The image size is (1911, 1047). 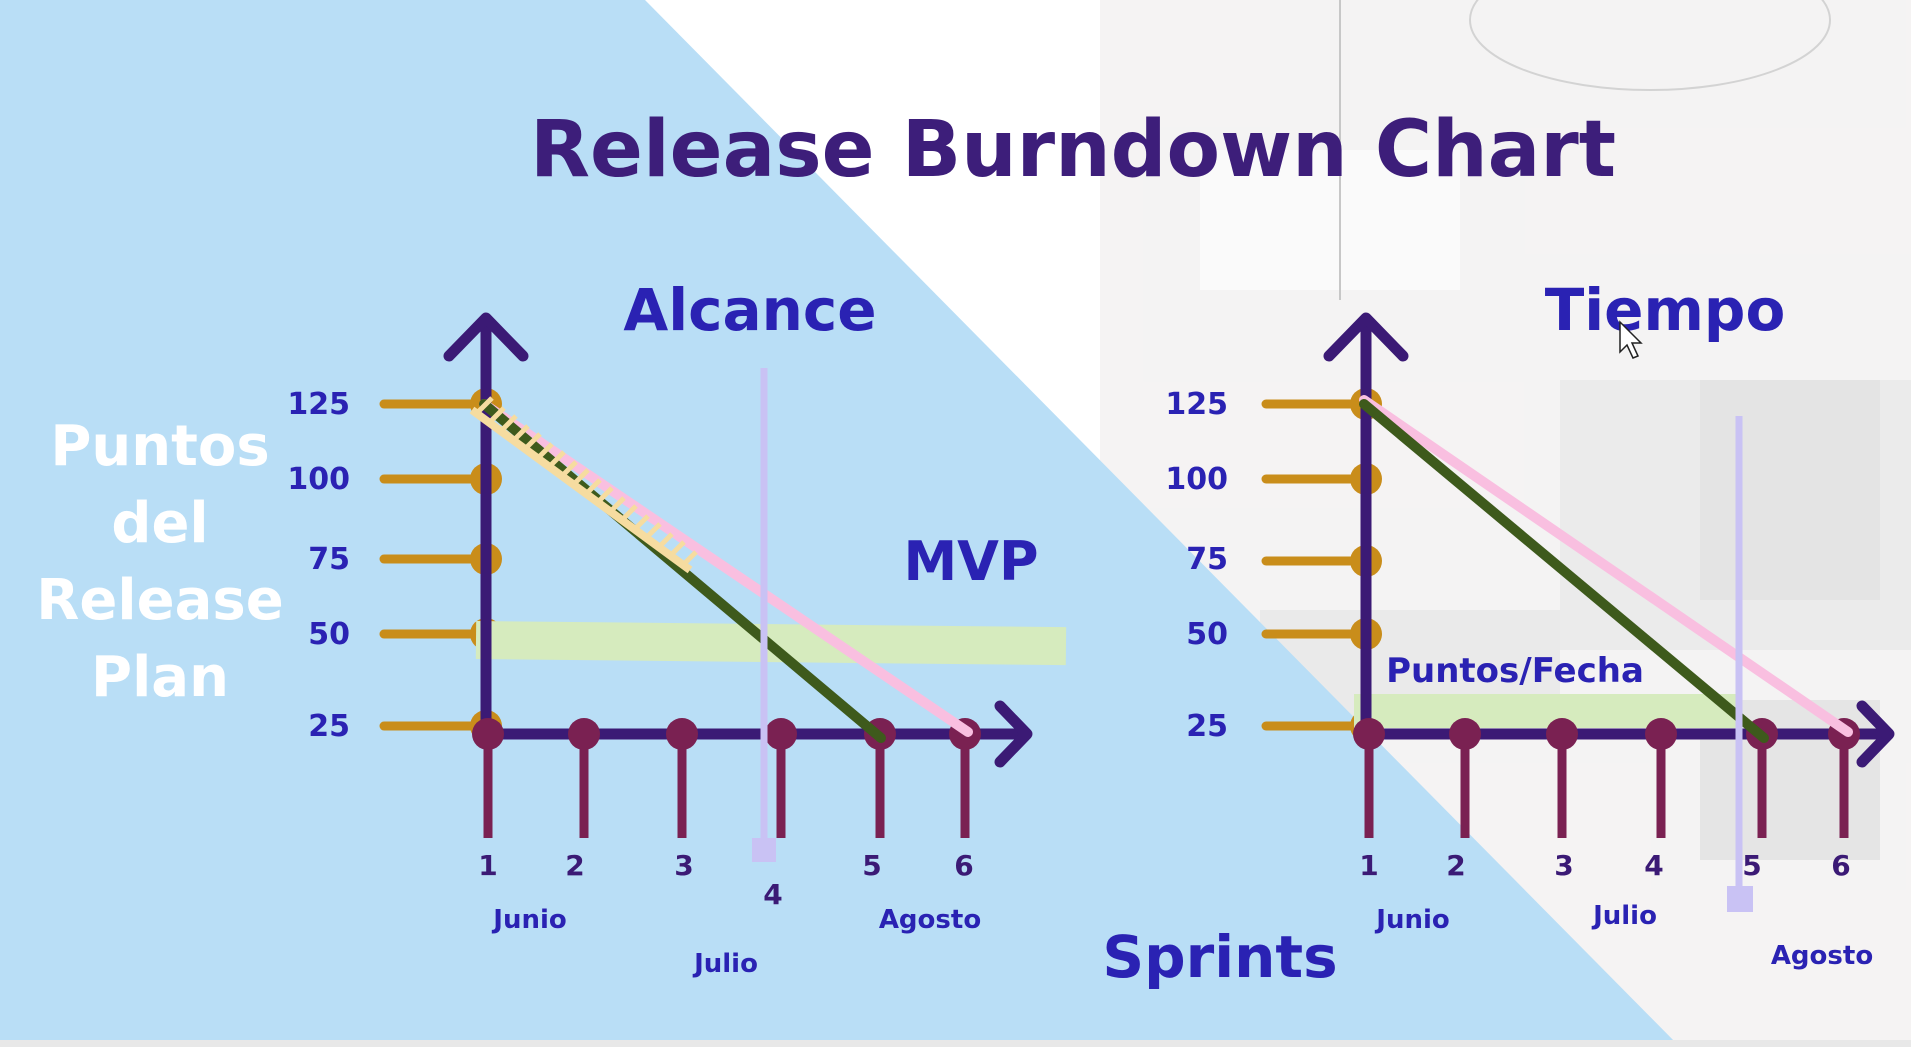 What do you see at coordinates (970, 561) in the screenshot?
I see `mvp-annotation: MVP` at bounding box center [970, 561].